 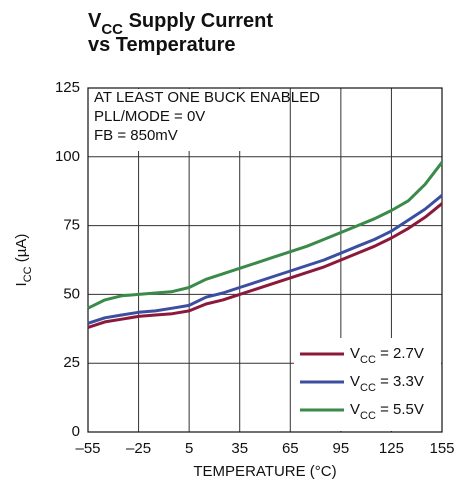 What do you see at coordinates (400, 409) in the screenshot?
I see `text-part: = 5.5V` at bounding box center [400, 409].